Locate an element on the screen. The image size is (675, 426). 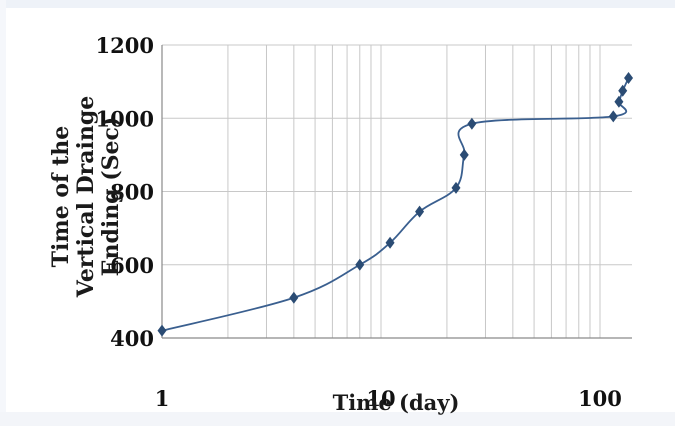
x-axis-title: Time (day) is located at coordinates (396, 402).